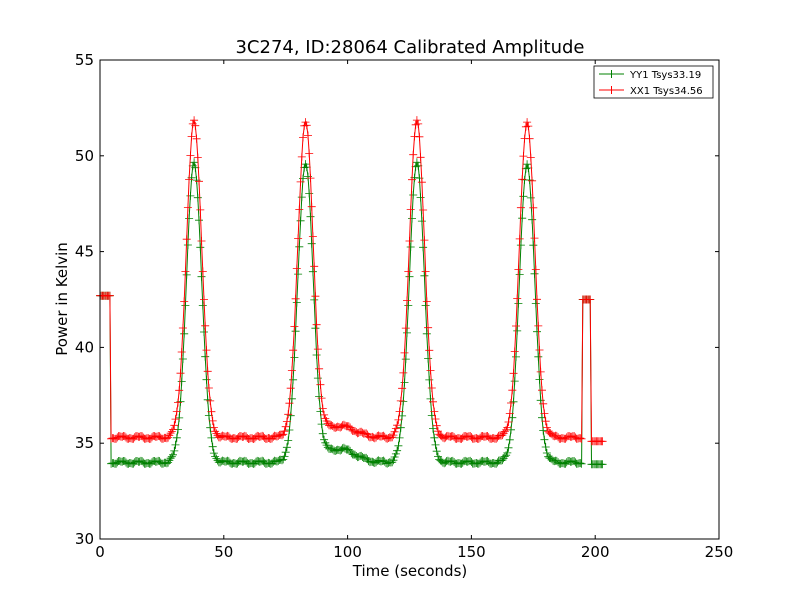  I want to click on y-axis-label: Power in Kelvin, so click(62, 299).